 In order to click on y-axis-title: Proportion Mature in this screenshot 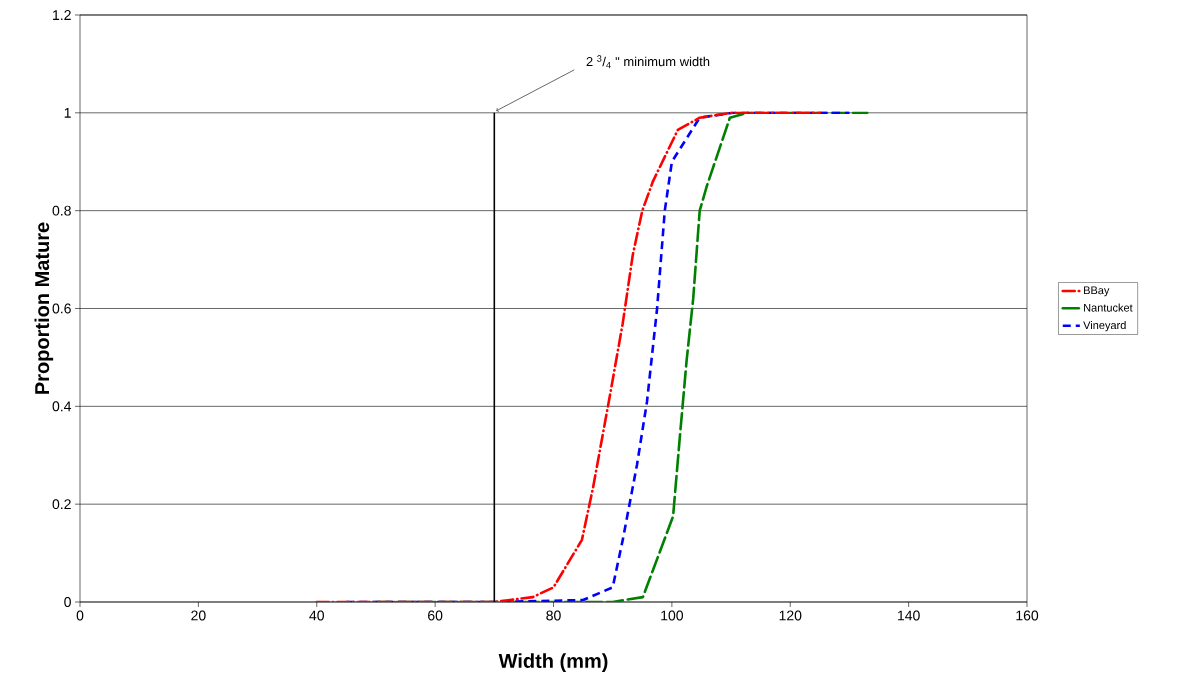, I will do `click(44, 308)`.